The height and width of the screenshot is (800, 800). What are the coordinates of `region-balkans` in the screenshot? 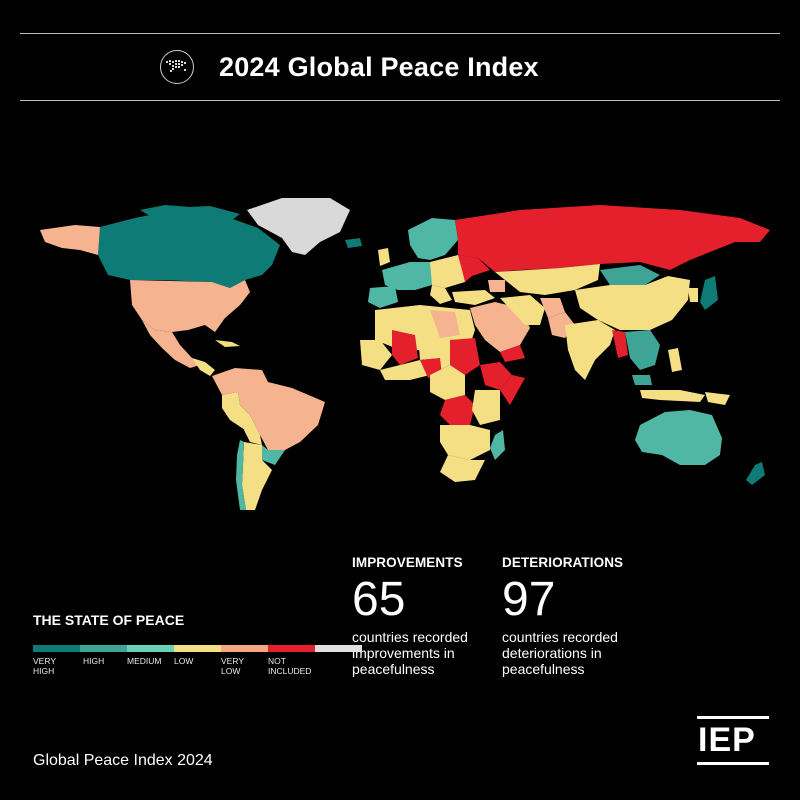 It's located at (441, 294).